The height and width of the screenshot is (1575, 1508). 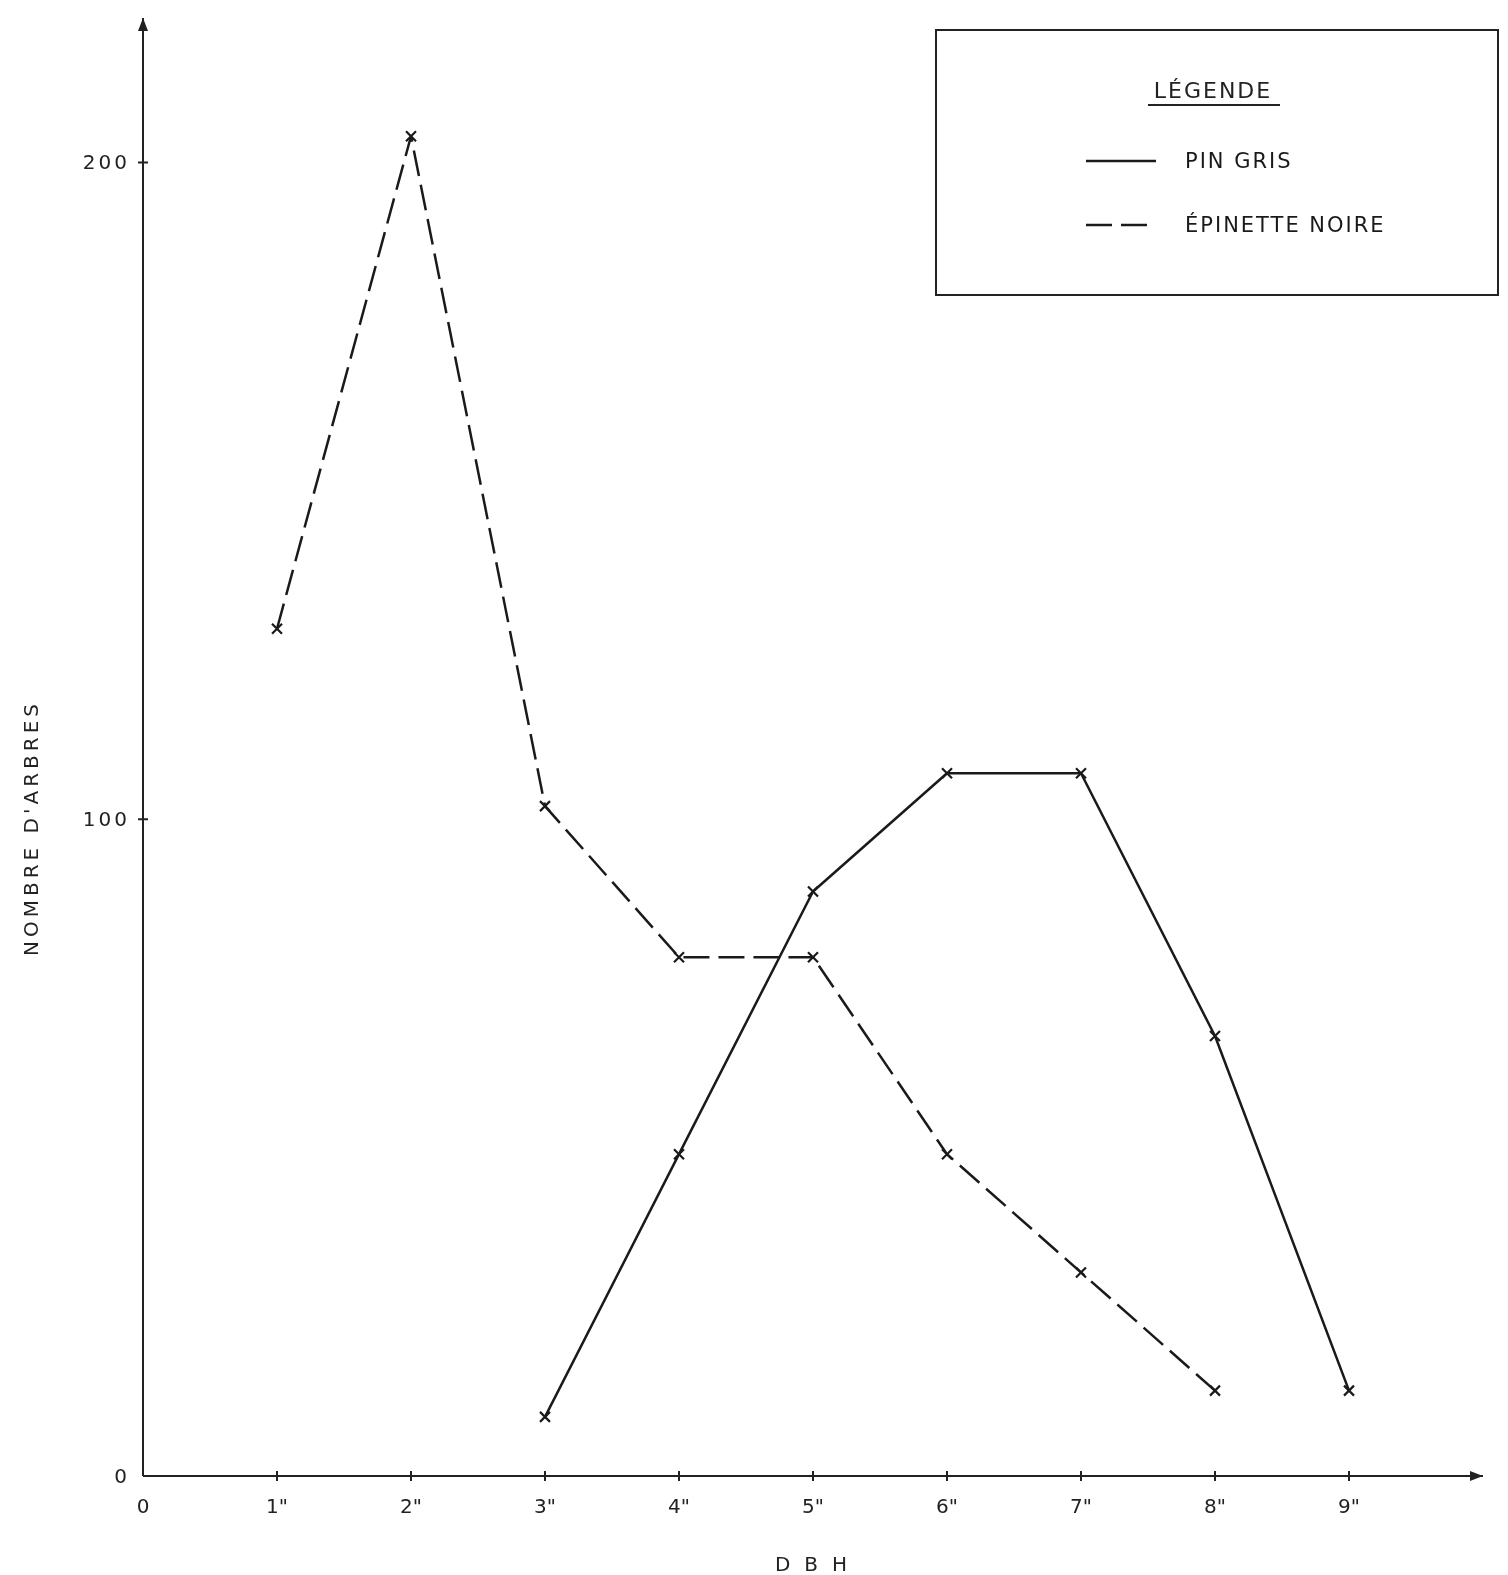 I want to click on x-tick-label: 5", so click(x=813, y=1506).